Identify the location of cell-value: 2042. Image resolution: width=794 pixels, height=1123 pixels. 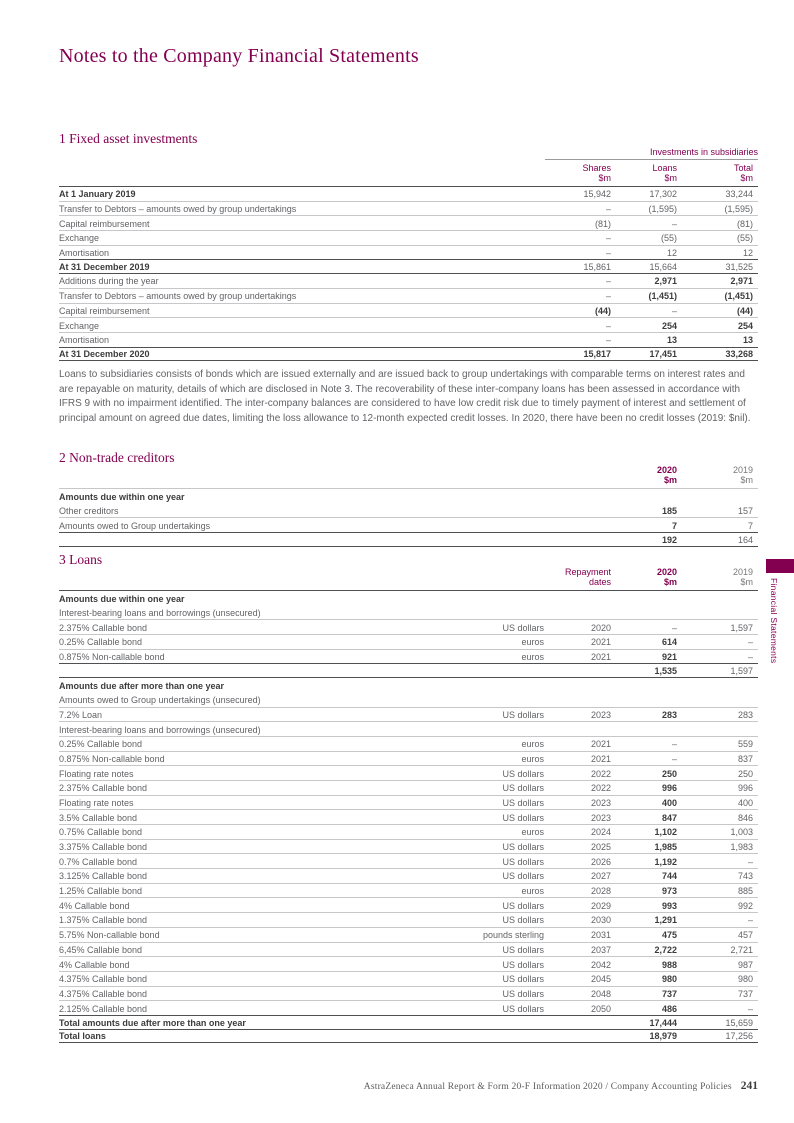
(600, 964).